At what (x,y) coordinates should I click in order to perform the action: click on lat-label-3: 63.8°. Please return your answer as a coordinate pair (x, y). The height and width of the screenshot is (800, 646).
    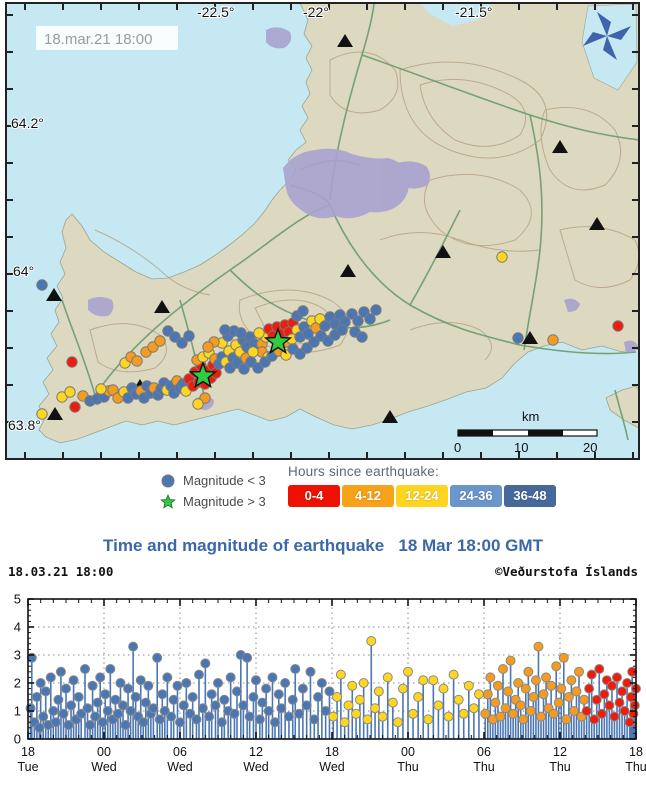
    Looking at the image, I should click on (24, 425).